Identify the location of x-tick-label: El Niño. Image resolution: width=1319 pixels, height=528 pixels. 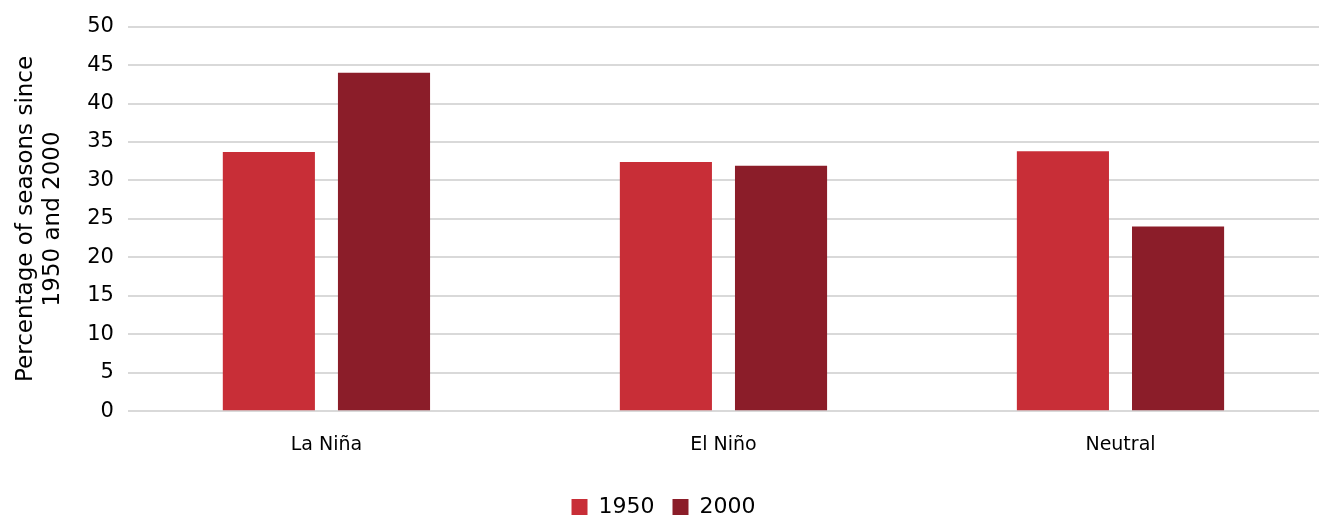
(723, 442).